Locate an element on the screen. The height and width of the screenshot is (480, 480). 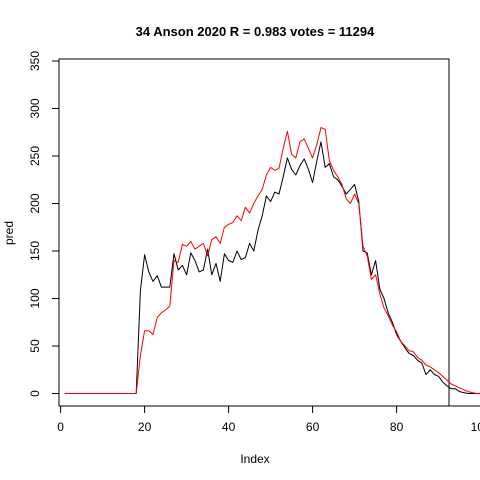
x-tick-label: 60 is located at coordinates (313, 427).